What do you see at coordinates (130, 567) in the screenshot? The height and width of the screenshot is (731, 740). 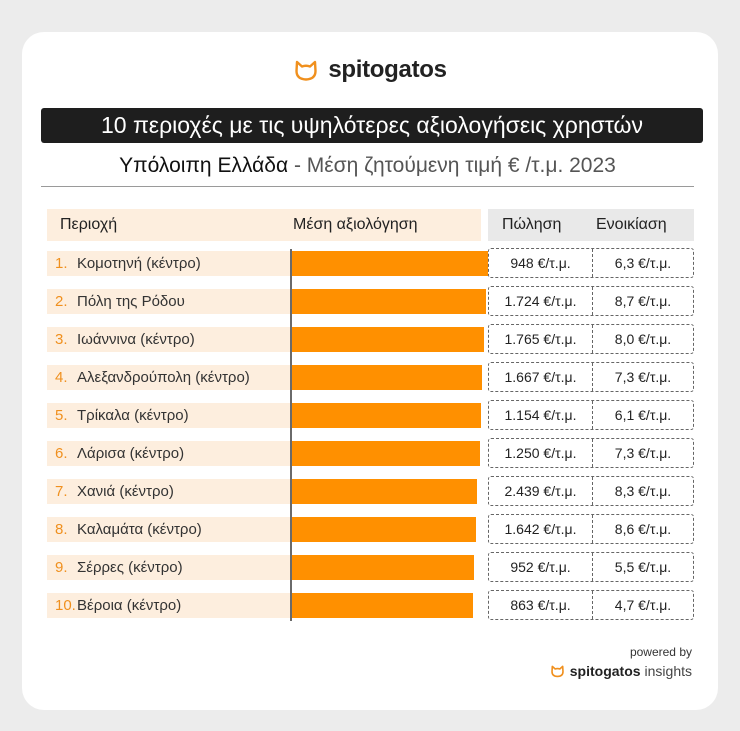 I see `row-area-name: Σέρρες (κέντρο)` at bounding box center [130, 567].